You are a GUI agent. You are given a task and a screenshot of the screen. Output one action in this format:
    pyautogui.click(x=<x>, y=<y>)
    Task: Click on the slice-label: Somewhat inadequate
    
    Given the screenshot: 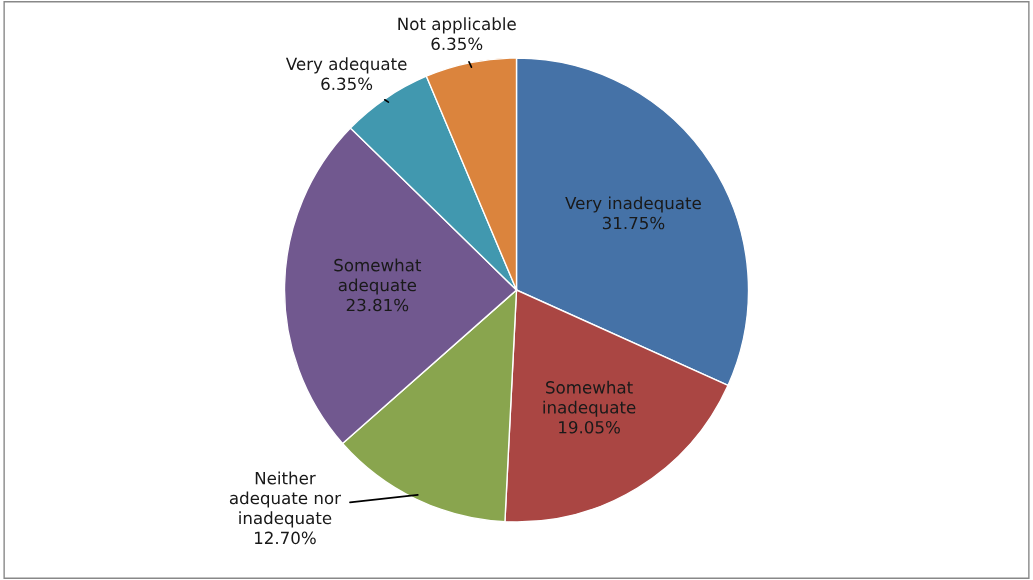 What is the action you would take?
    pyautogui.click(x=589, y=398)
    